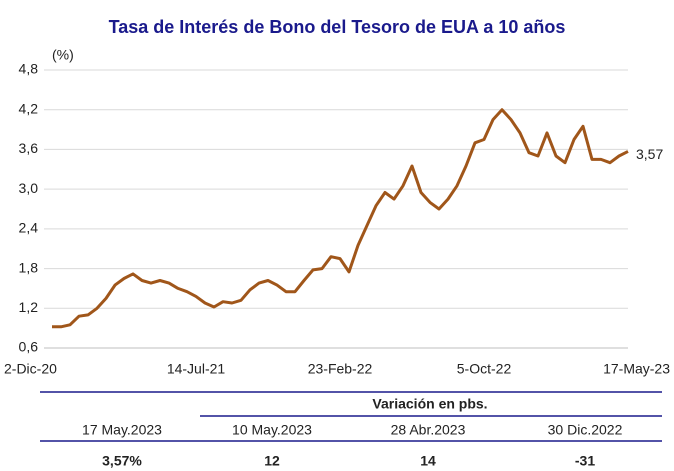 This screenshot has width=674, height=471. I want to click on x-tick-label: 23-Feb-22, so click(340, 369).